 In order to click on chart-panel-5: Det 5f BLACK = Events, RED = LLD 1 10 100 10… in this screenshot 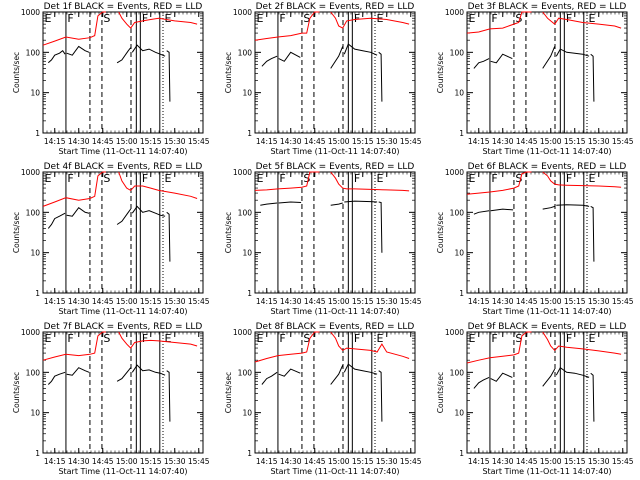, I will do `click(323, 239)`.